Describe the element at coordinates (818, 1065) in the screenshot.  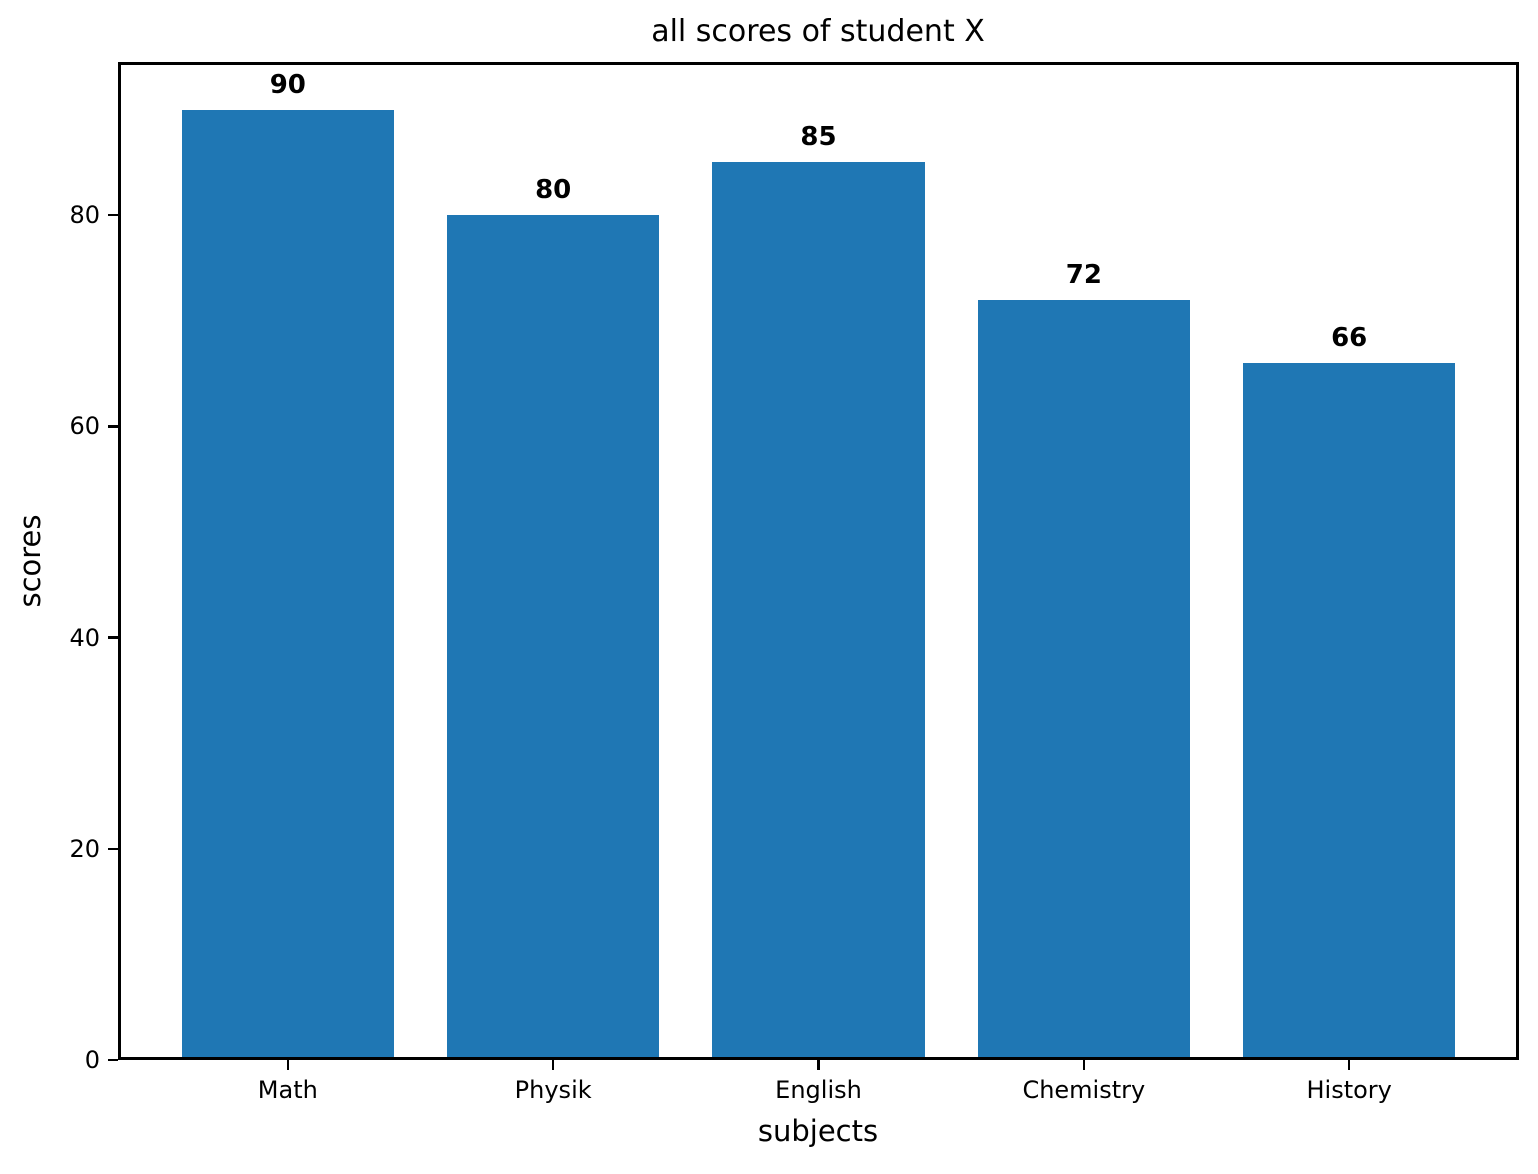
I see `x-tick-english` at that location.